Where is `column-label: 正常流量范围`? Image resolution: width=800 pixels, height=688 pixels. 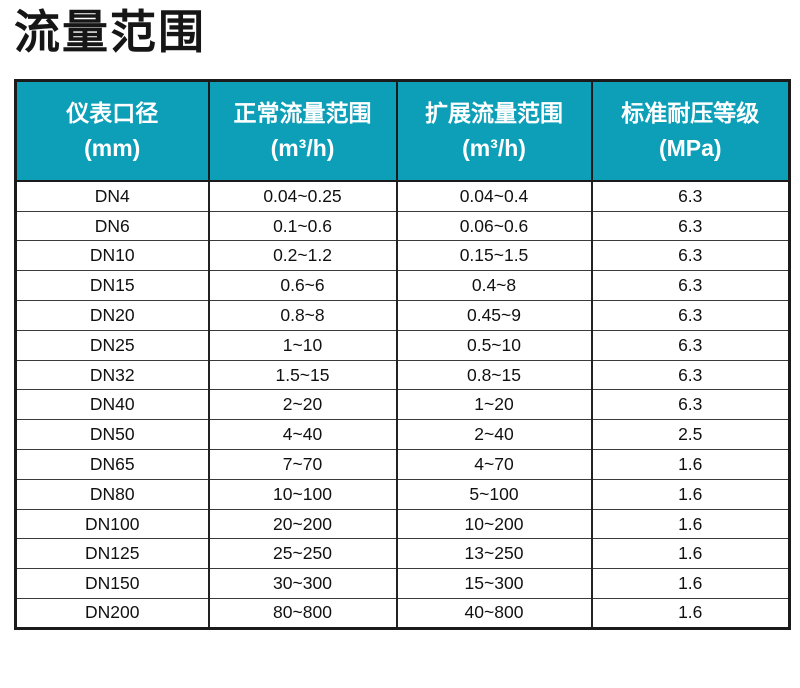 column-label: 正常流量范围 is located at coordinates (302, 112).